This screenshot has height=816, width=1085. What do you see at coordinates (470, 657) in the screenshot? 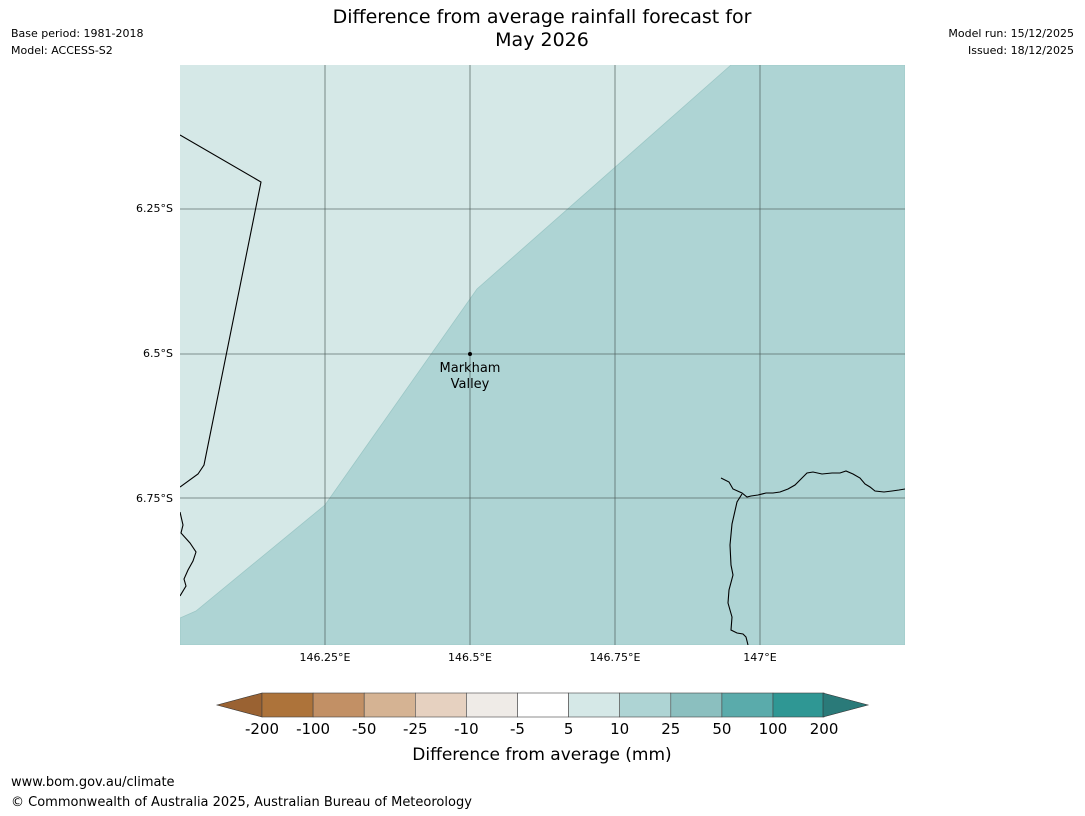
I see `lon-label-146-5: 146.5°E` at bounding box center [470, 657].